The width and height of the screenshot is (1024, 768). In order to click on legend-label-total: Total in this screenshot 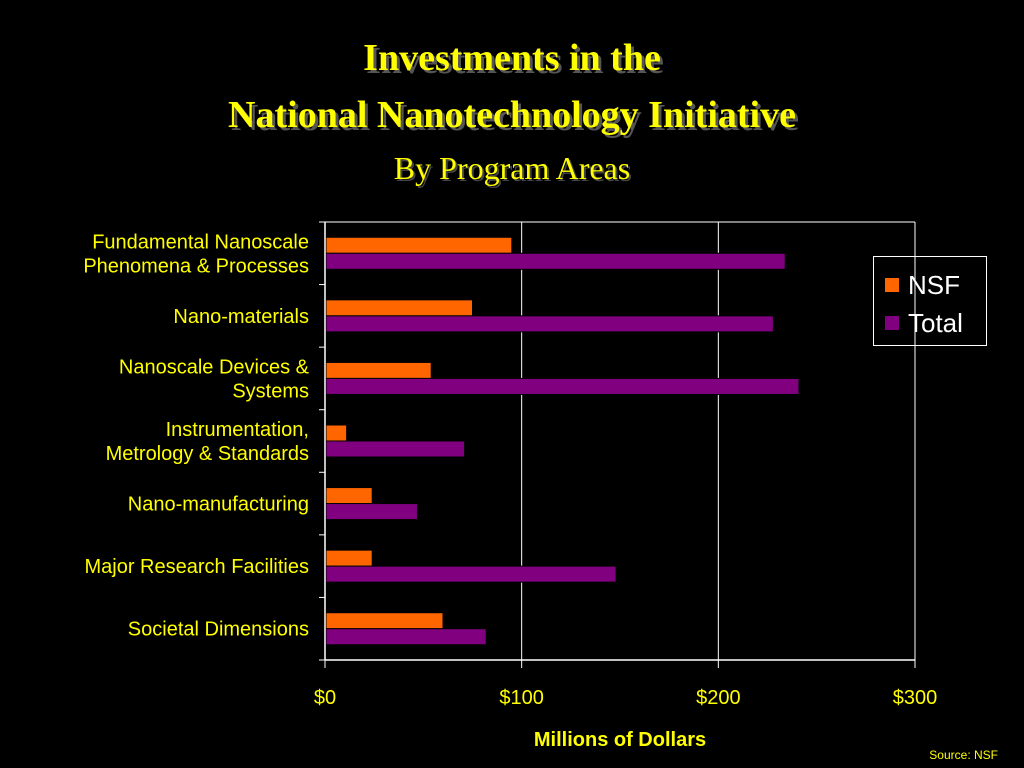, I will do `click(935, 322)`.